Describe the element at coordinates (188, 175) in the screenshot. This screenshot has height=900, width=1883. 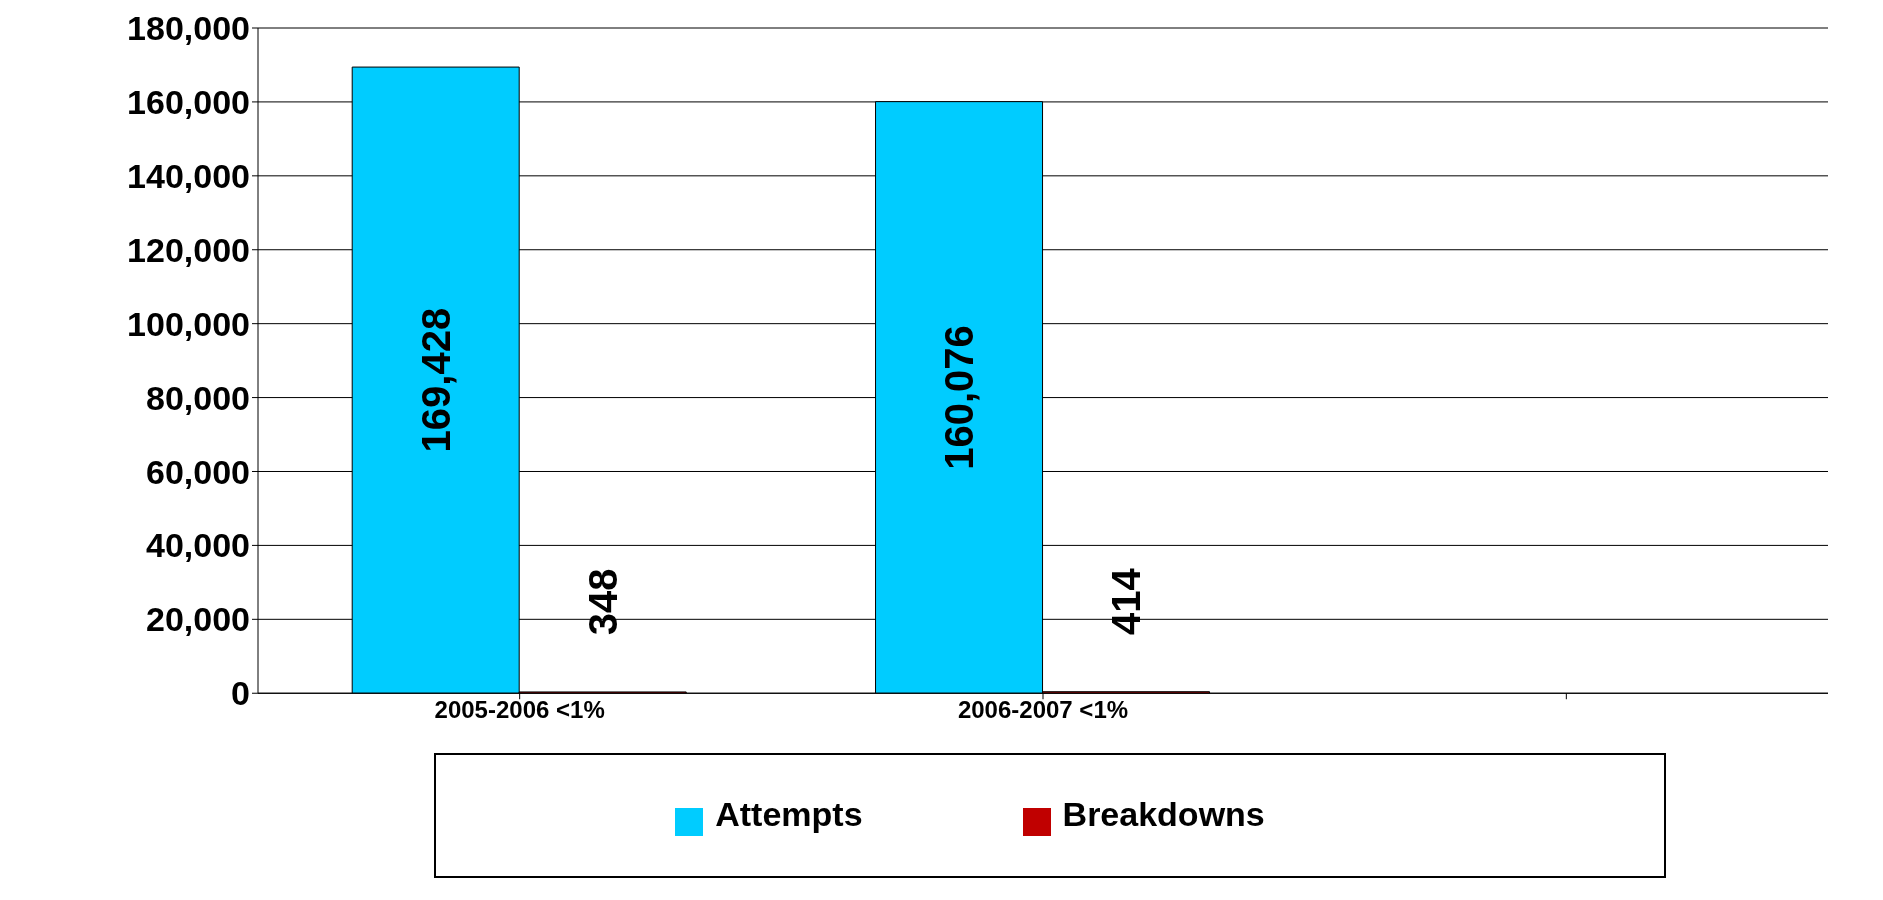
I see `y-tick-label: 140,000` at that location.